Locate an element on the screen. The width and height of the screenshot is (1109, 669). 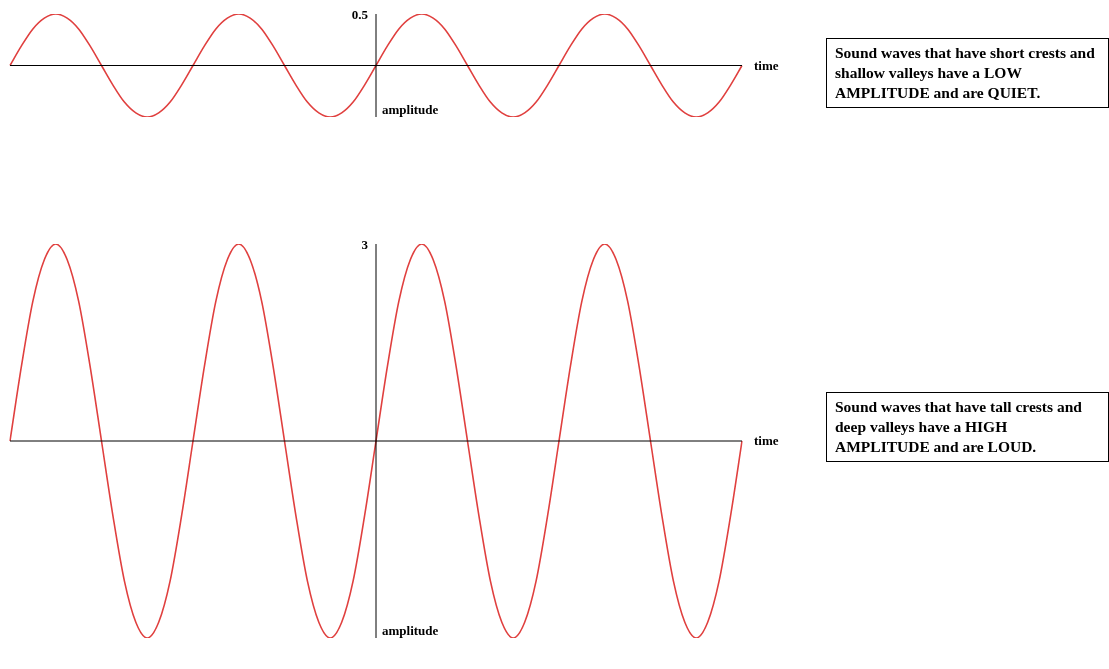
annotation: 3 is located at coordinates (365, 245).